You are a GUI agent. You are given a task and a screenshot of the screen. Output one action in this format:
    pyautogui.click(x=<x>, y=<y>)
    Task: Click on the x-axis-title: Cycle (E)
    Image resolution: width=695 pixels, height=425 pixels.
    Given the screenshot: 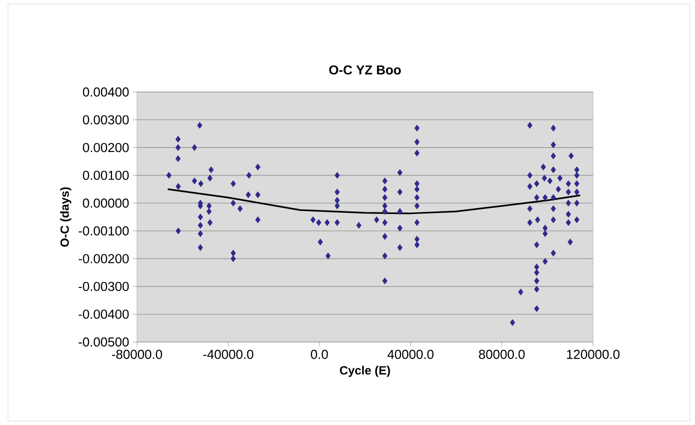 What is the action you would take?
    pyautogui.click(x=365, y=371)
    